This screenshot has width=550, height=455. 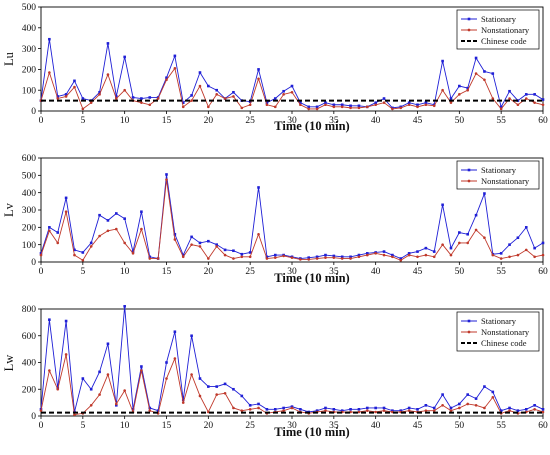 What do you see at coordinates (499, 321) in the screenshot?
I see `legend-label: Stationary` at bounding box center [499, 321].